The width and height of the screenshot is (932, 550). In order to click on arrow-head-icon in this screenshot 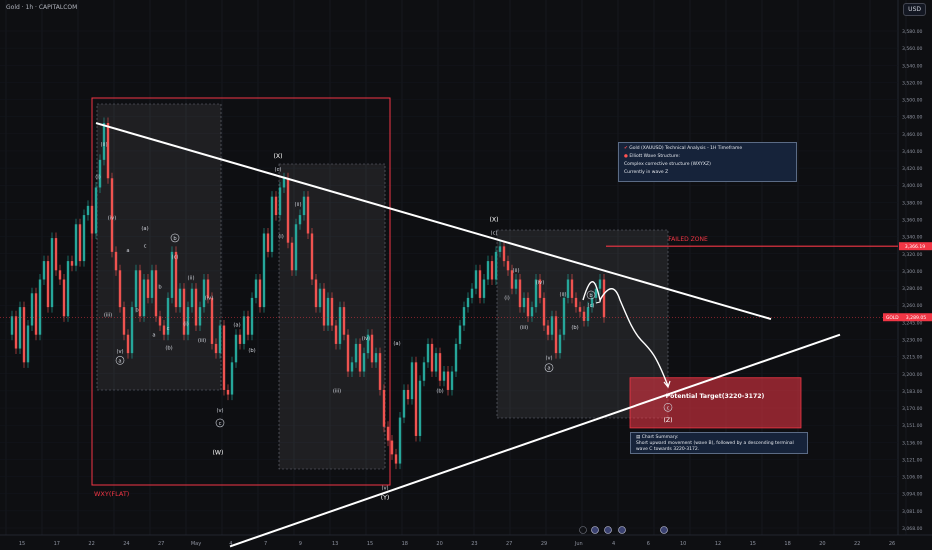, I will do `click(667, 384)`.